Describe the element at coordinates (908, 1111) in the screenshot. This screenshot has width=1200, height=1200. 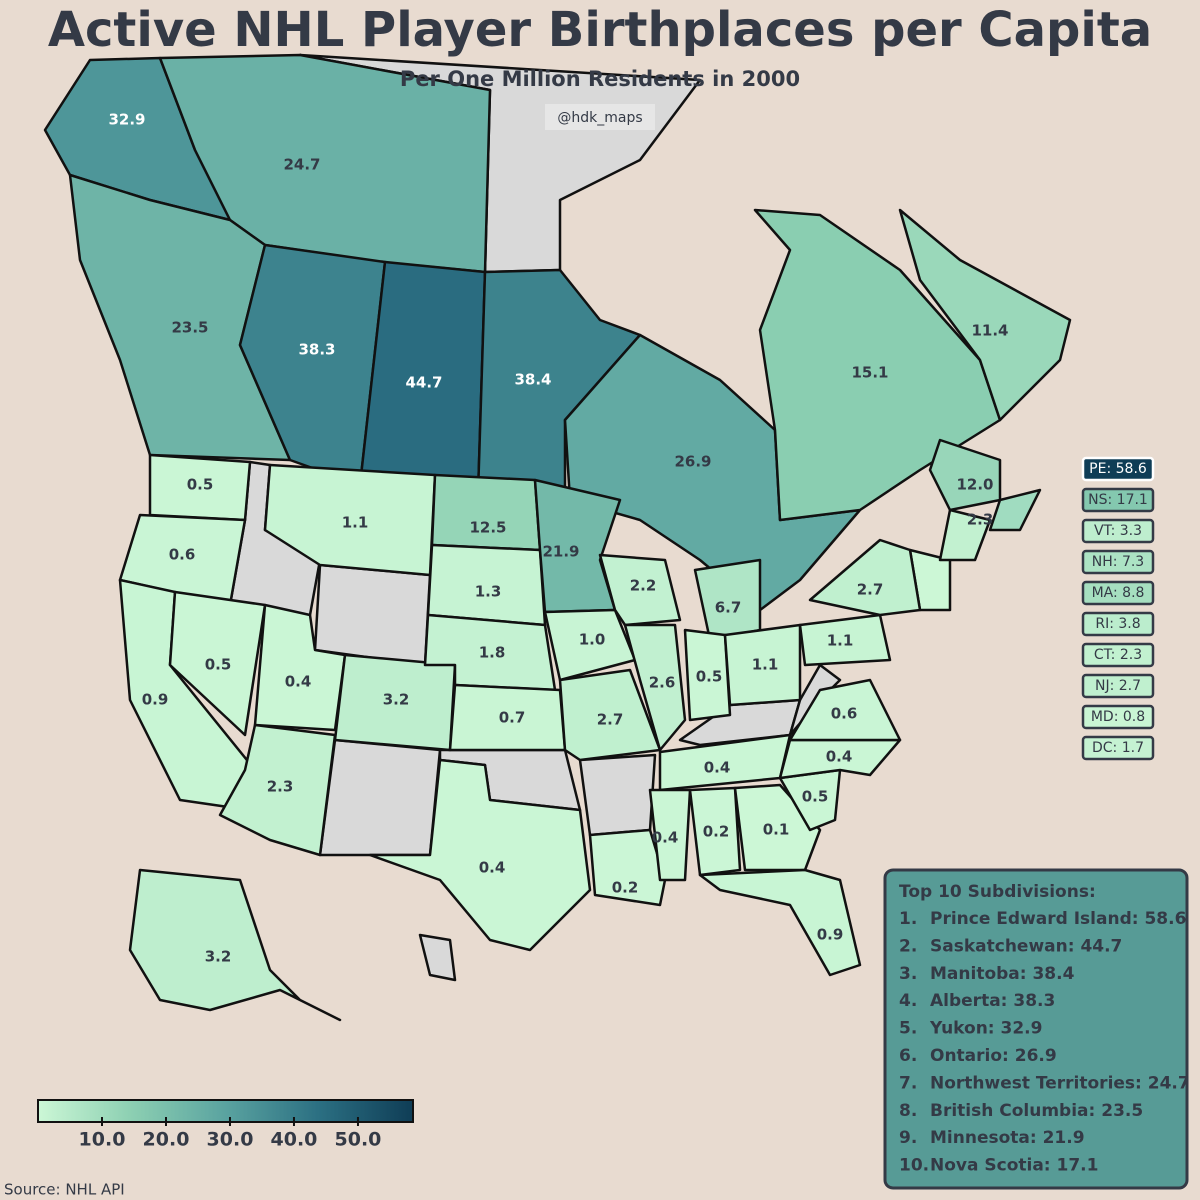
I see `top10-rank: 8.` at that location.